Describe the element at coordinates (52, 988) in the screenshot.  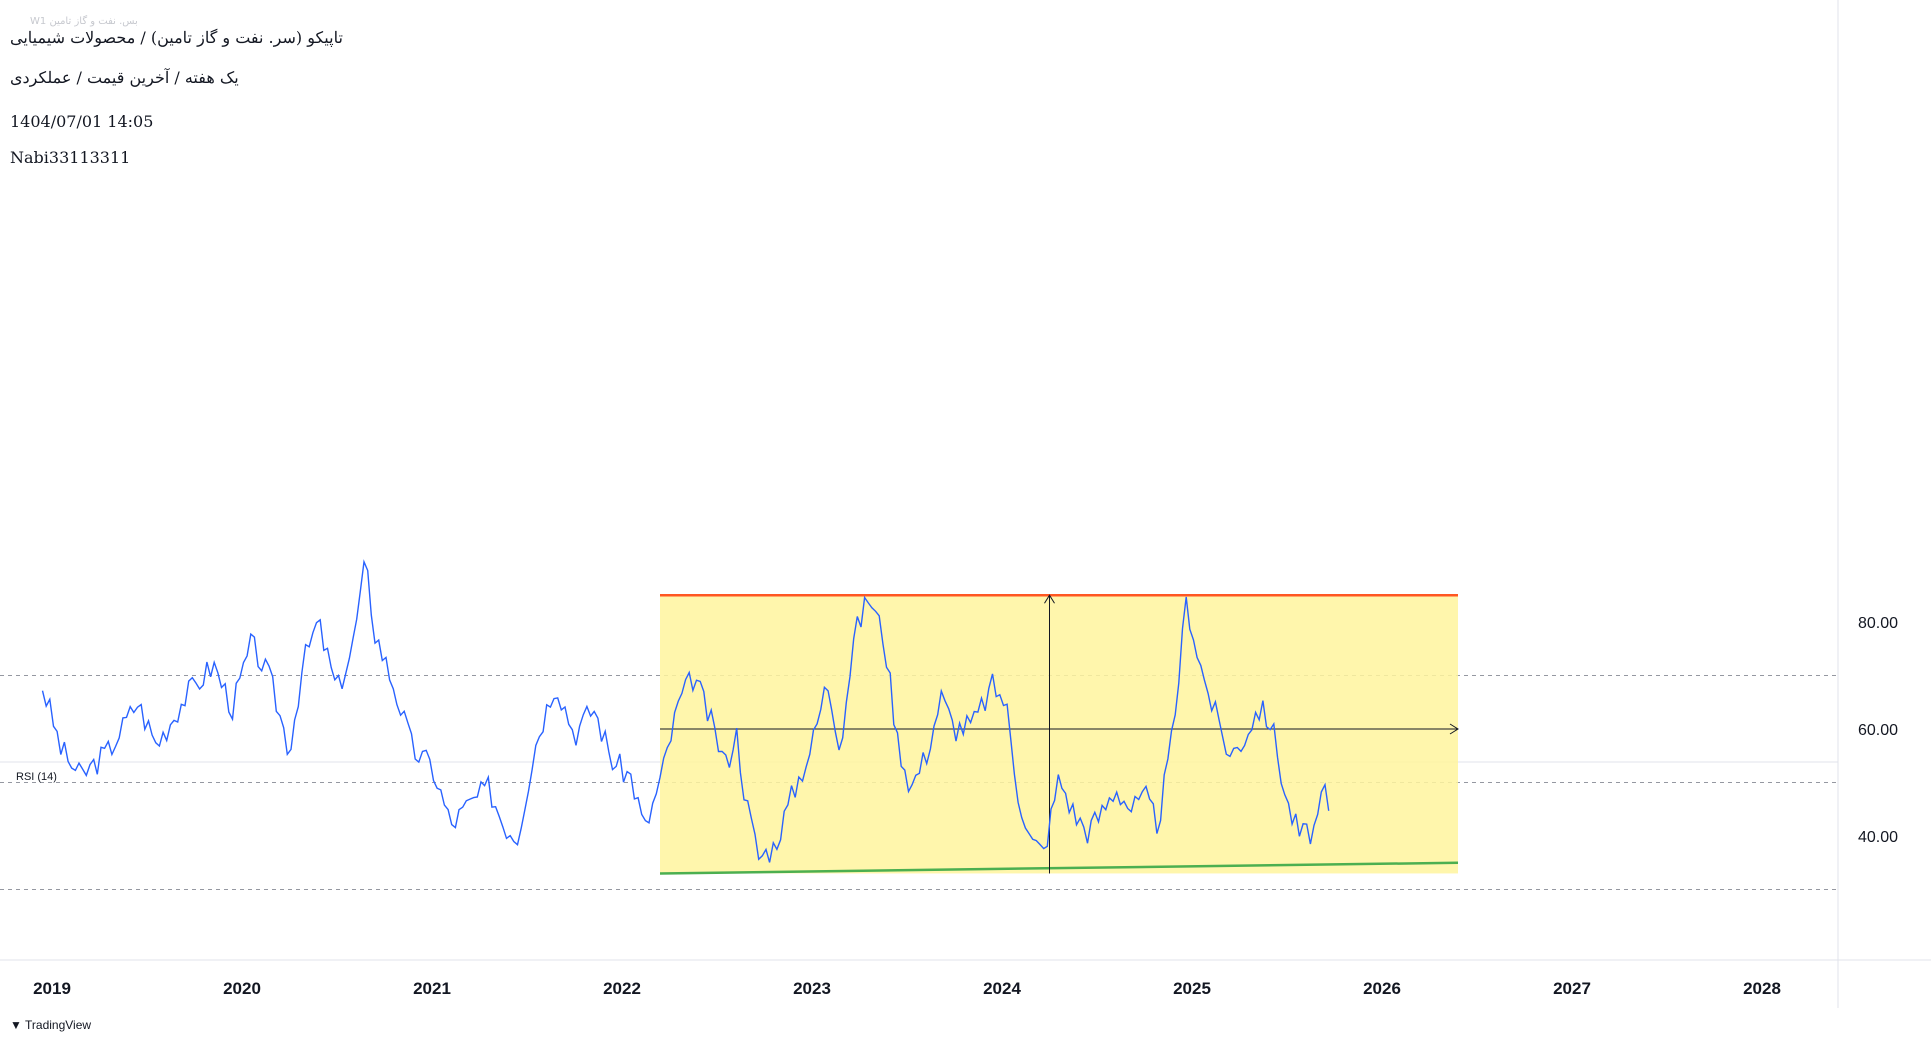
I see `time-tick-2019: 2019` at that location.